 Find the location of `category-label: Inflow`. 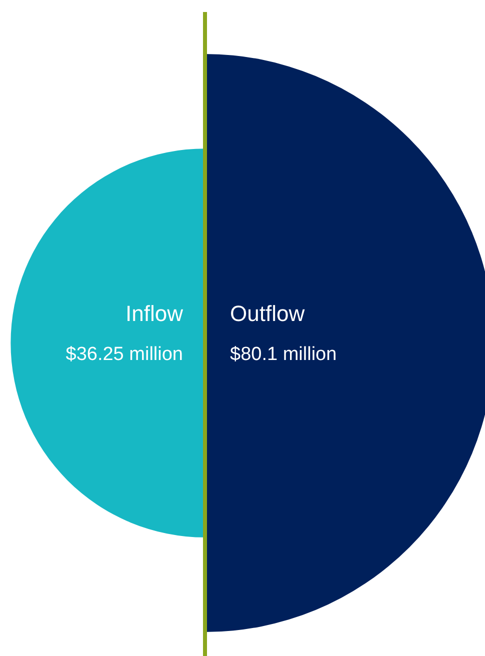

category-label: Inflow is located at coordinates (155, 313).